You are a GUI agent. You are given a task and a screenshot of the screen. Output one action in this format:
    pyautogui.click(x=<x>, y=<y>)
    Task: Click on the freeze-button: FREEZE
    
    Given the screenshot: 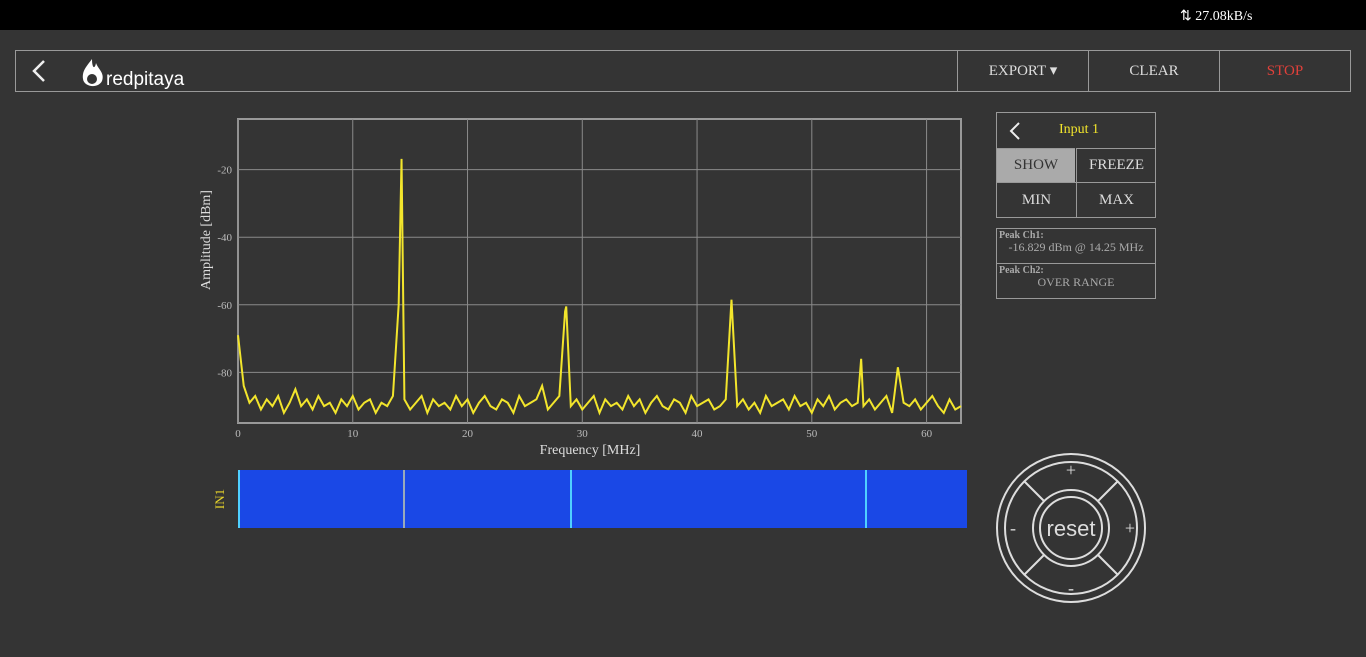 What is the action you would take?
    pyautogui.click(x=1116, y=165)
    